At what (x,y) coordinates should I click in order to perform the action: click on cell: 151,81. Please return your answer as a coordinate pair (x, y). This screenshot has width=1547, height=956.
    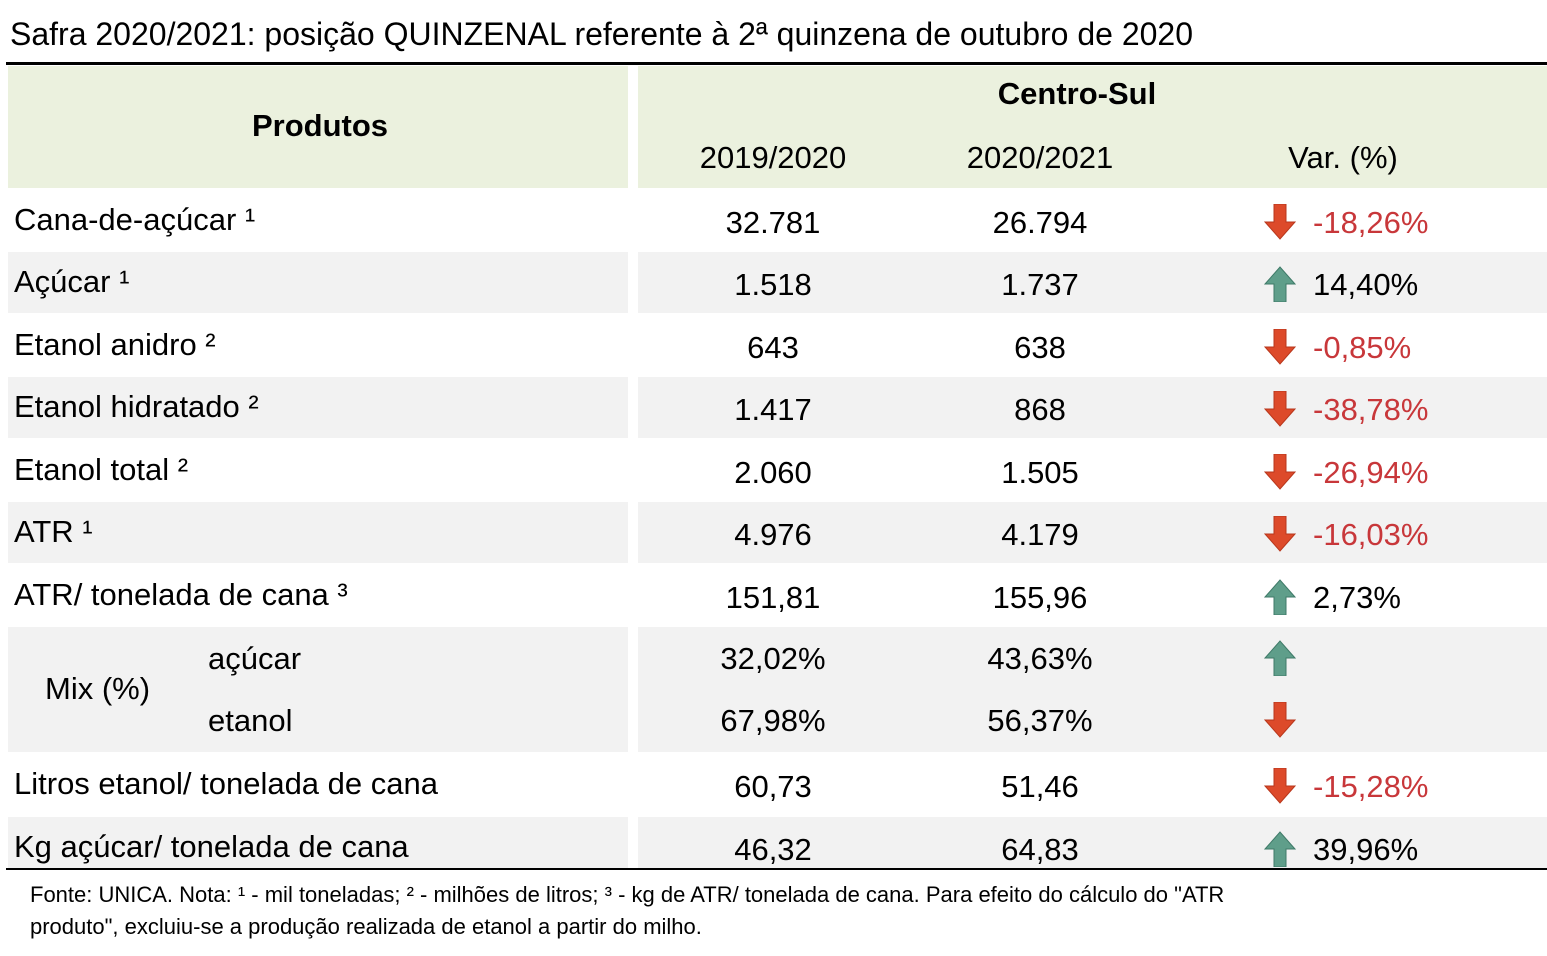
    Looking at the image, I should click on (773, 597).